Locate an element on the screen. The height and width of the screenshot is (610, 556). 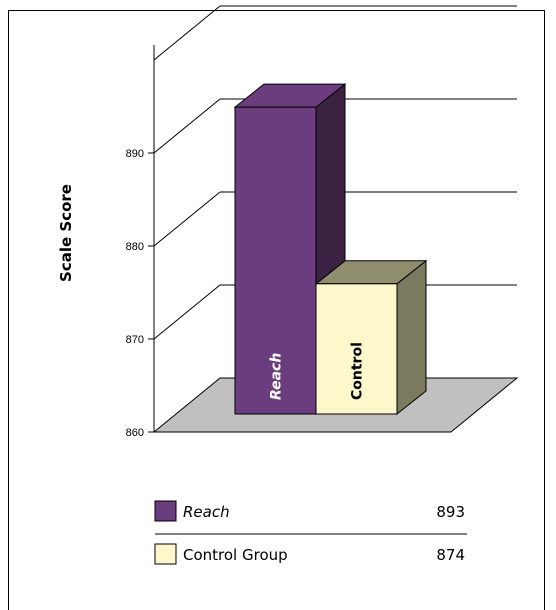
bar-label: Reach is located at coordinates (277, 376).